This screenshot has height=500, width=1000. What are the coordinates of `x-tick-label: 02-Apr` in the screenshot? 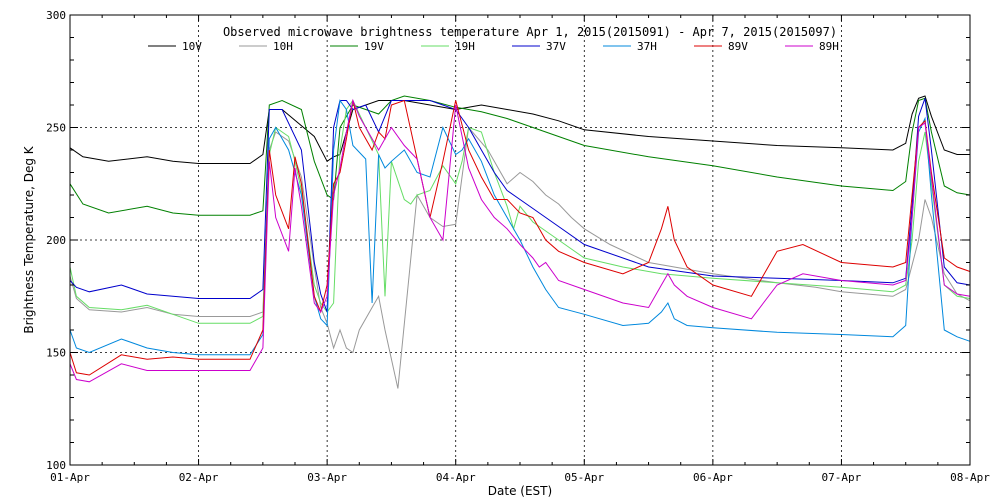 It's located at (199, 477).